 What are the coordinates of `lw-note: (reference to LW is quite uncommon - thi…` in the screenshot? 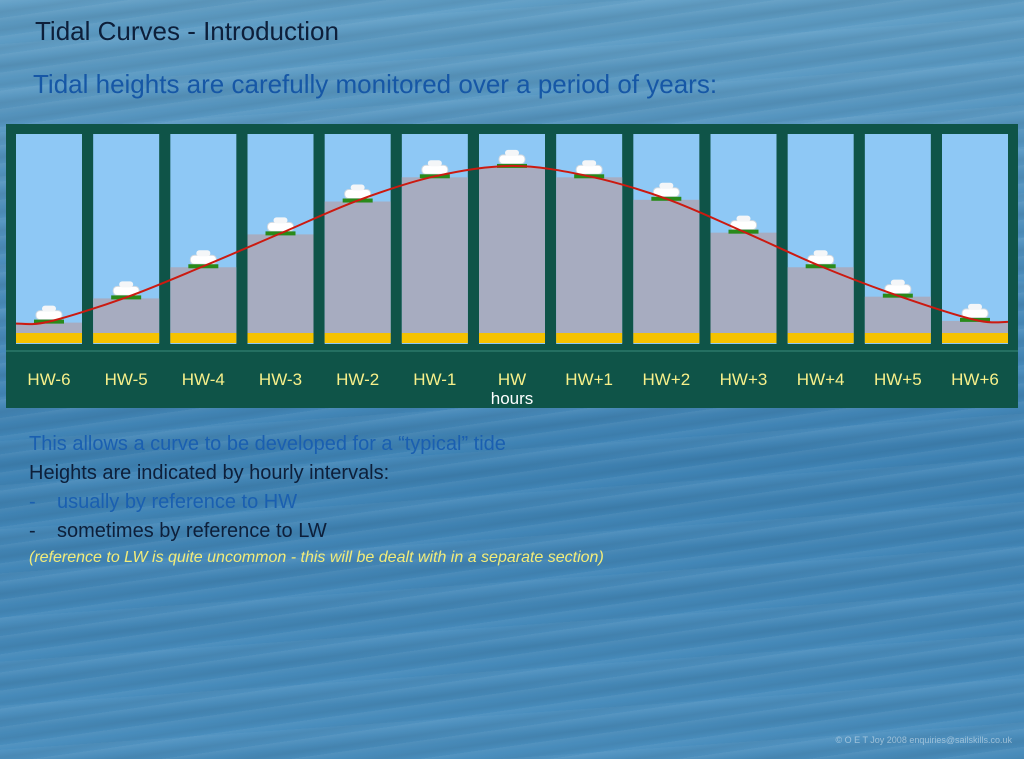 It's located at (316, 557).